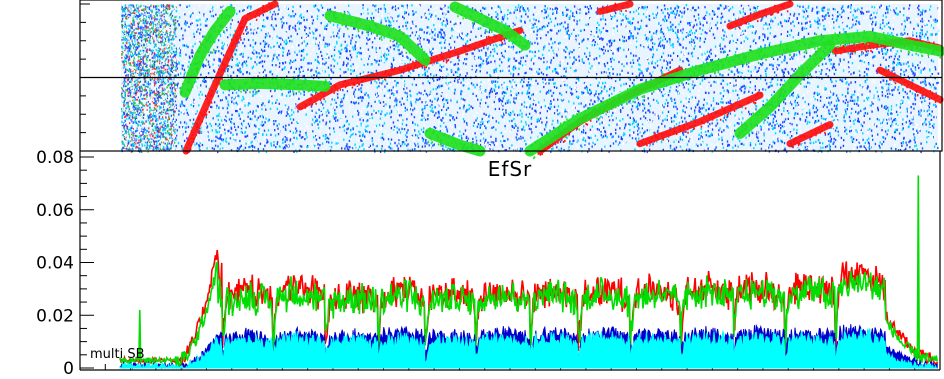 The image size is (944, 379). I want to click on y-tick-label-0: 0, so click(68, 369).